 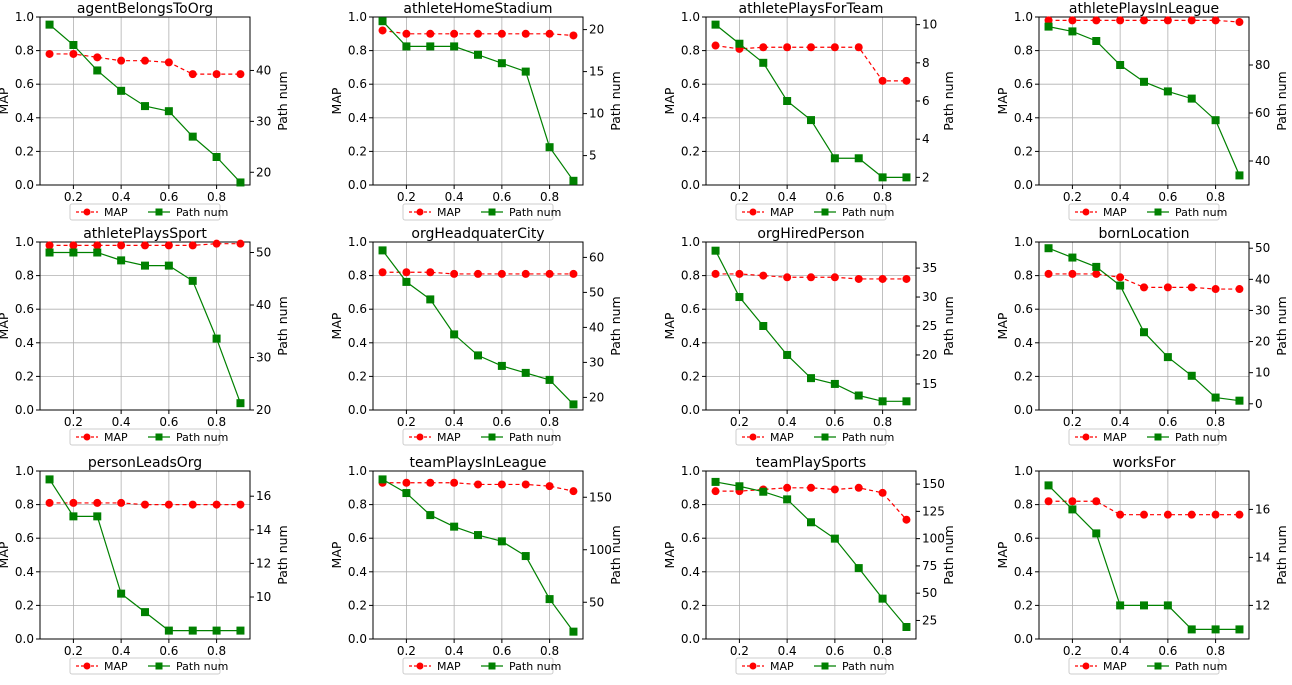 What do you see at coordinates (615, 100) in the screenshot?
I see `y2-axis-label: Path num` at bounding box center [615, 100].